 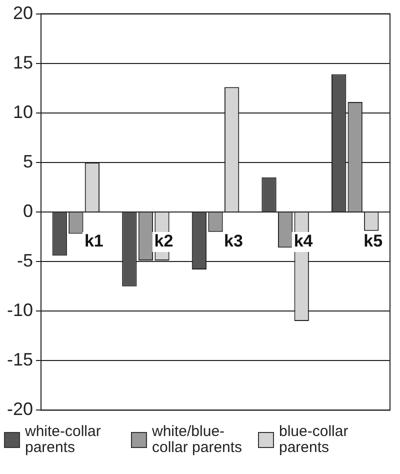 What do you see at coordinates (25, 260) in the screenshot?
I see `y-tick-label: -5` at bounding box center [25, 260].